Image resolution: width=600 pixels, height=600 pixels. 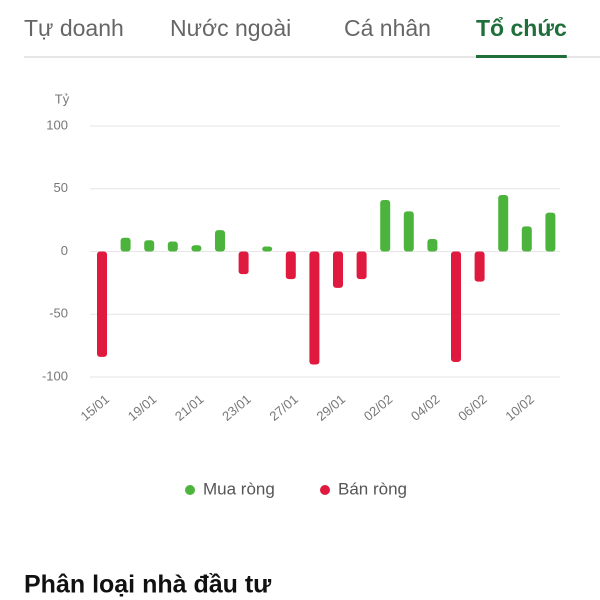 What do you see at coordinates (378, 407) in the screenshot?
I see `x-tick-label: 02/02` at bounding box center [378, 407].